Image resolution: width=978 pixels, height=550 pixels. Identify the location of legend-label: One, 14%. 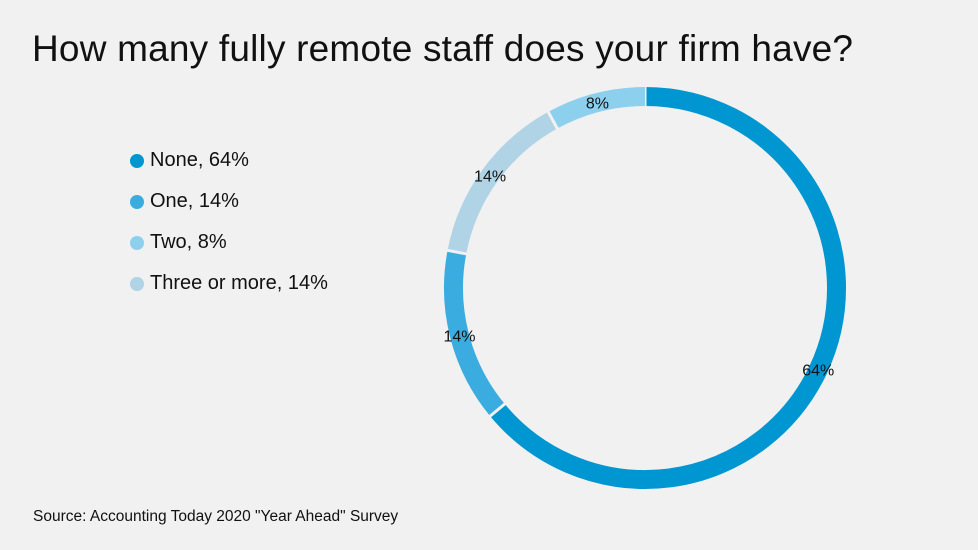
(194, 201).